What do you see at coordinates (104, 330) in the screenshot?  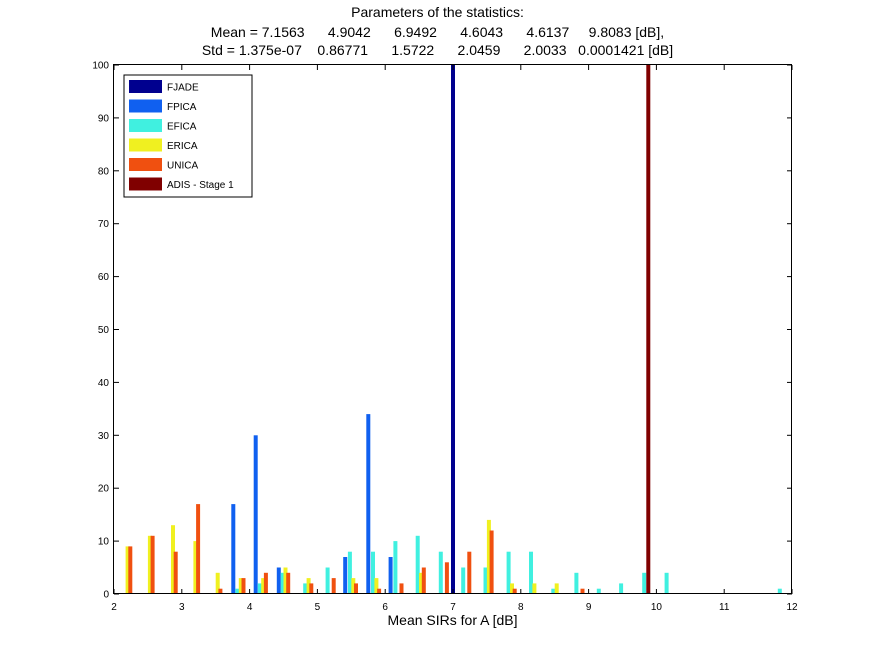 I see `y-tick-label: 50` at bounding box center [104, 330].